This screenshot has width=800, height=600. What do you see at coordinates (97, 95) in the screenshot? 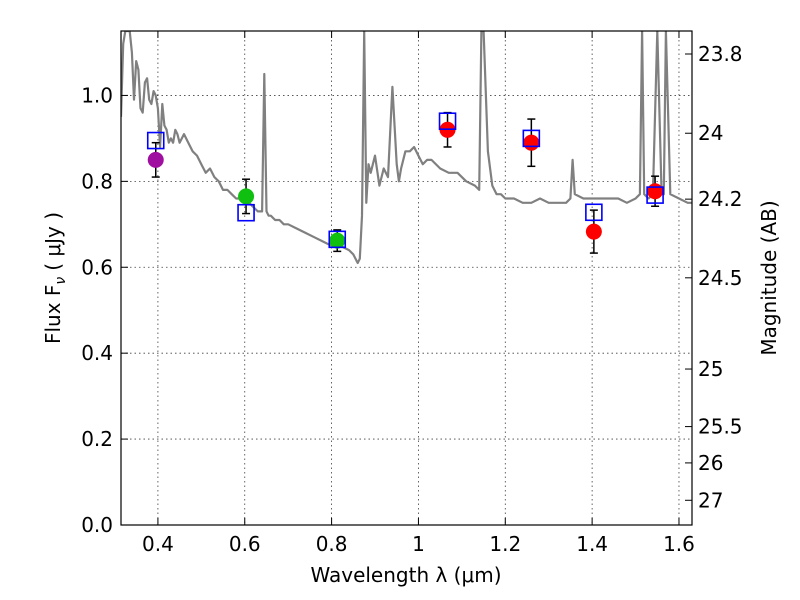
I see `y-tick-label: 1.0` at bounding box center [97, 95].